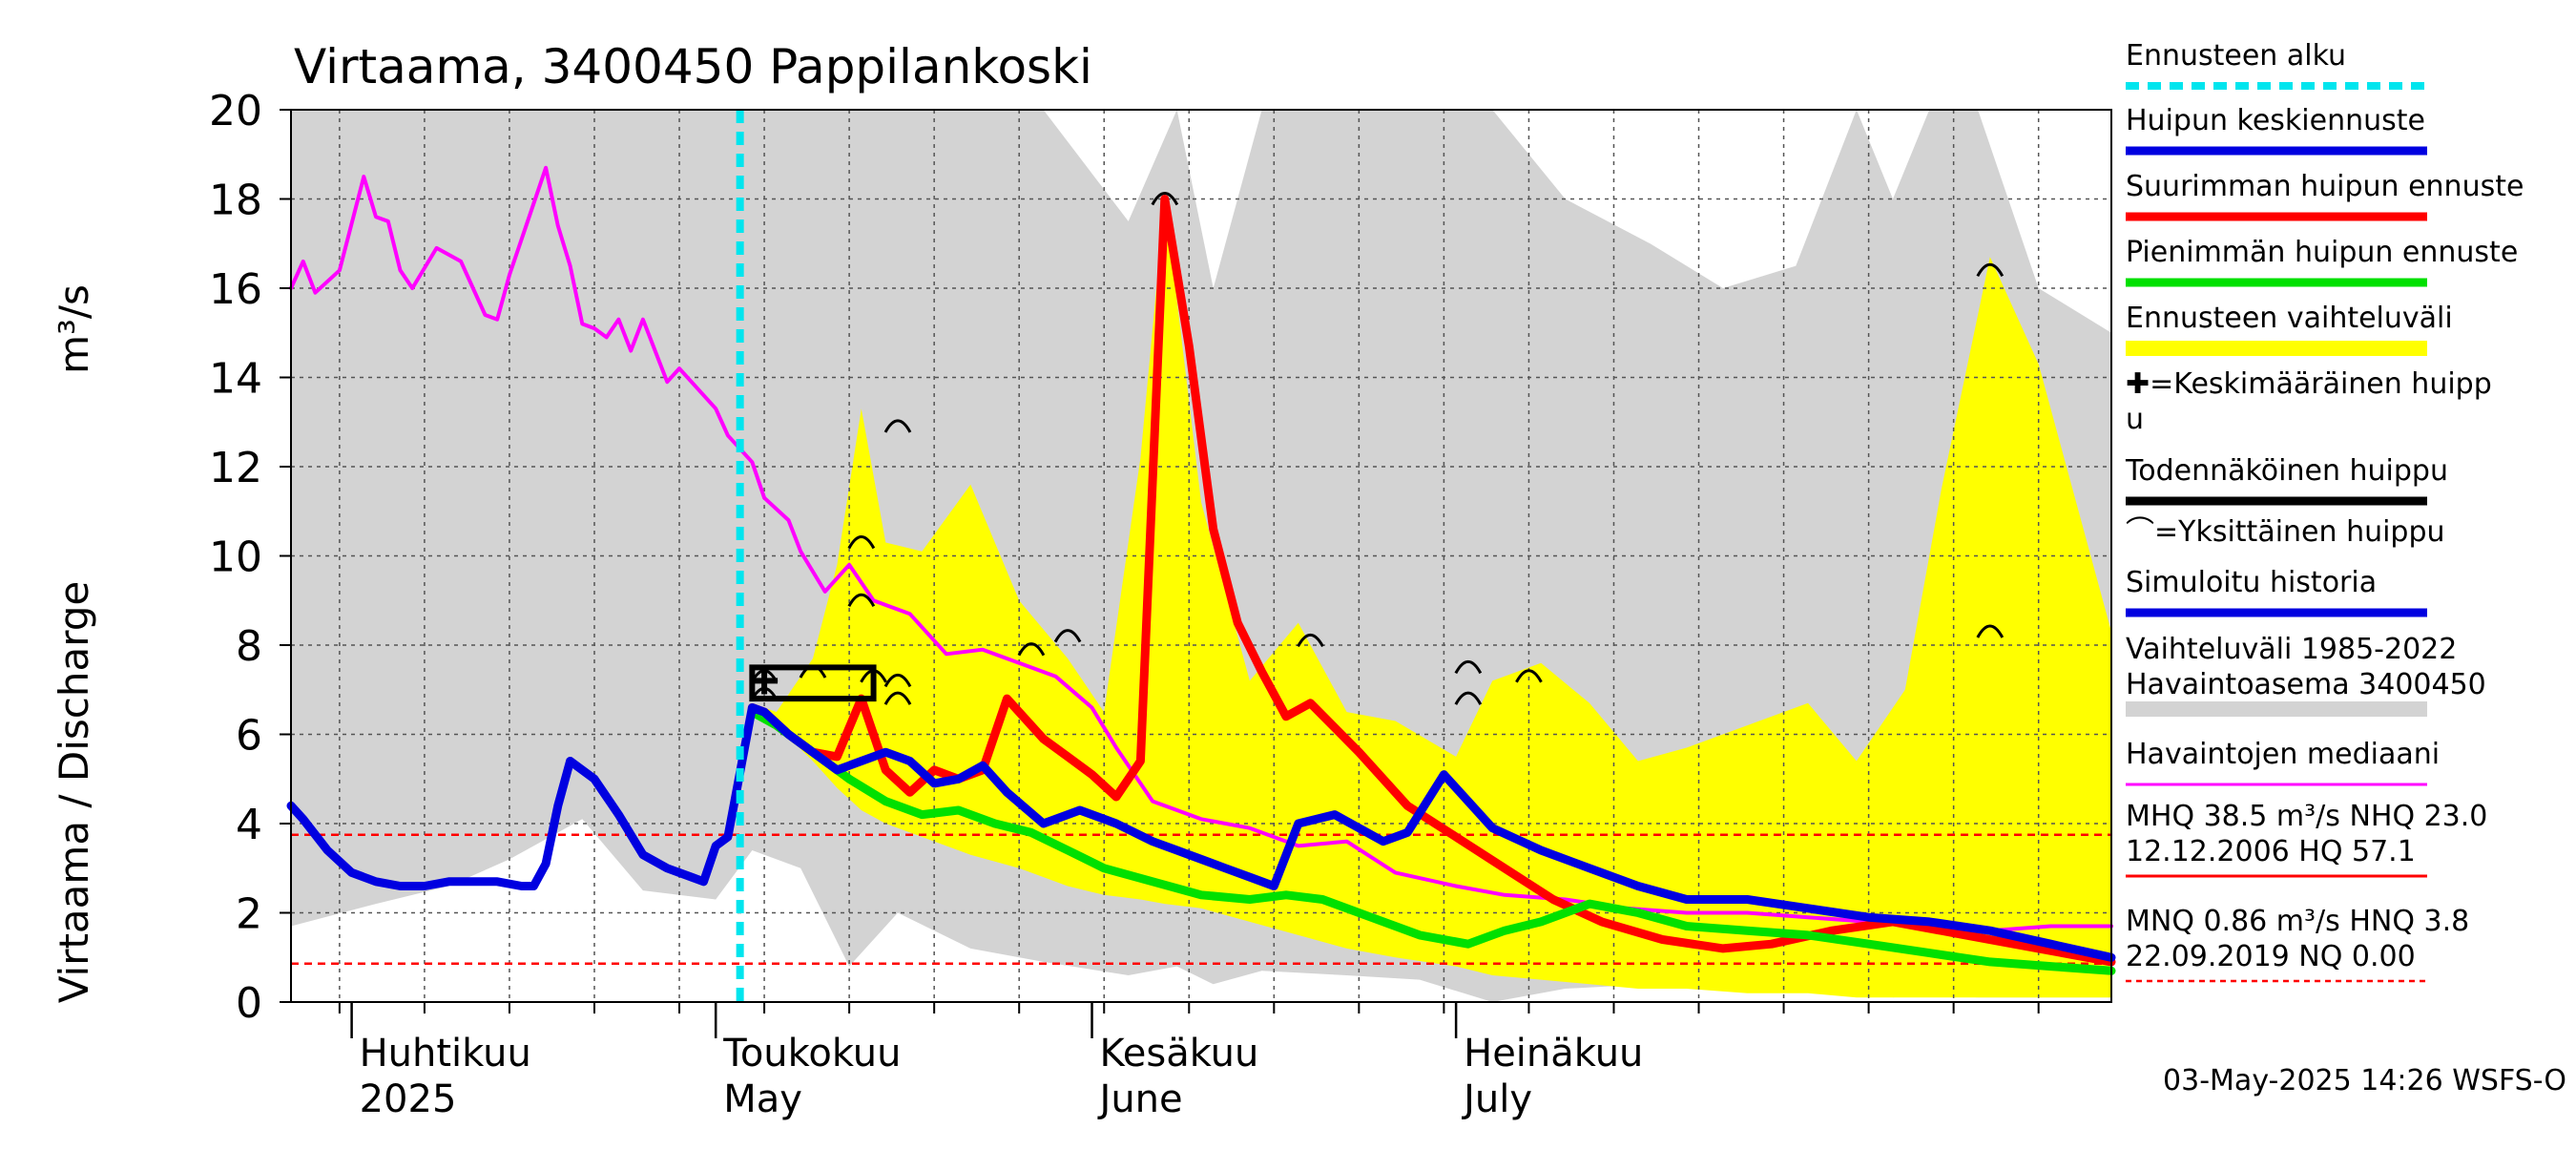 The width and height of the screenshot is (2576, 1149). Describe the element at coordinates (2291, 649) in the screenshot. I see `legend-label: Vaihteluväli 1985-2022` at that location.